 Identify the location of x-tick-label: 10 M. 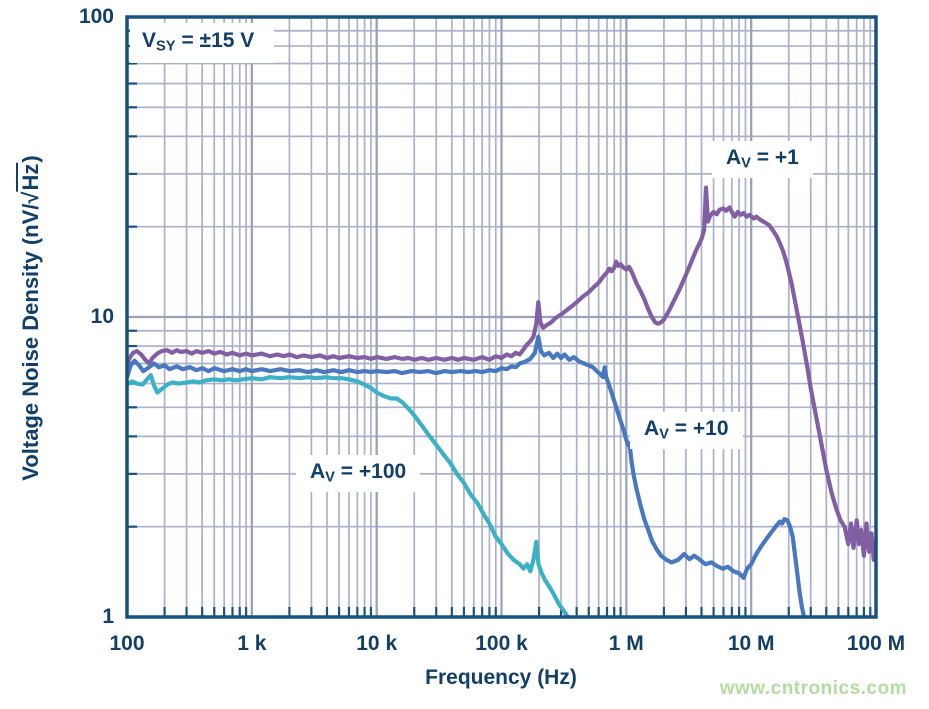
(751, 643).